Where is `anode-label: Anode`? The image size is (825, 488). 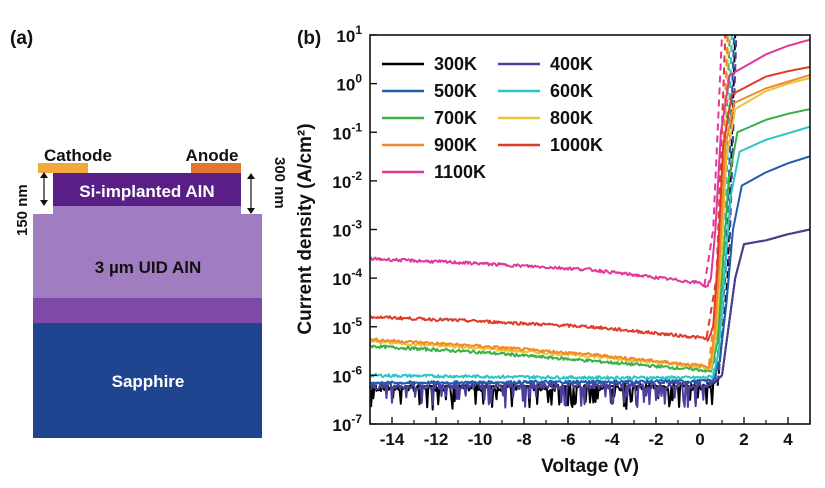
anode-label: Anode is located at coordinates (212, 155).